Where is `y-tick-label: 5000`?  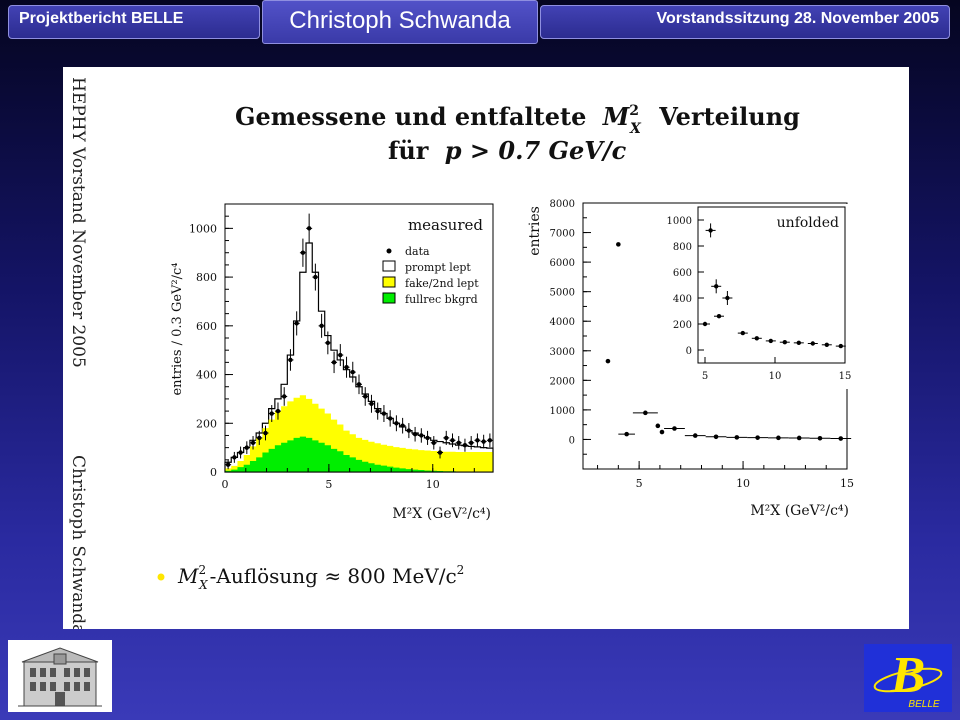
y-tick-label: 5000 is located at coordinates (562, 293).